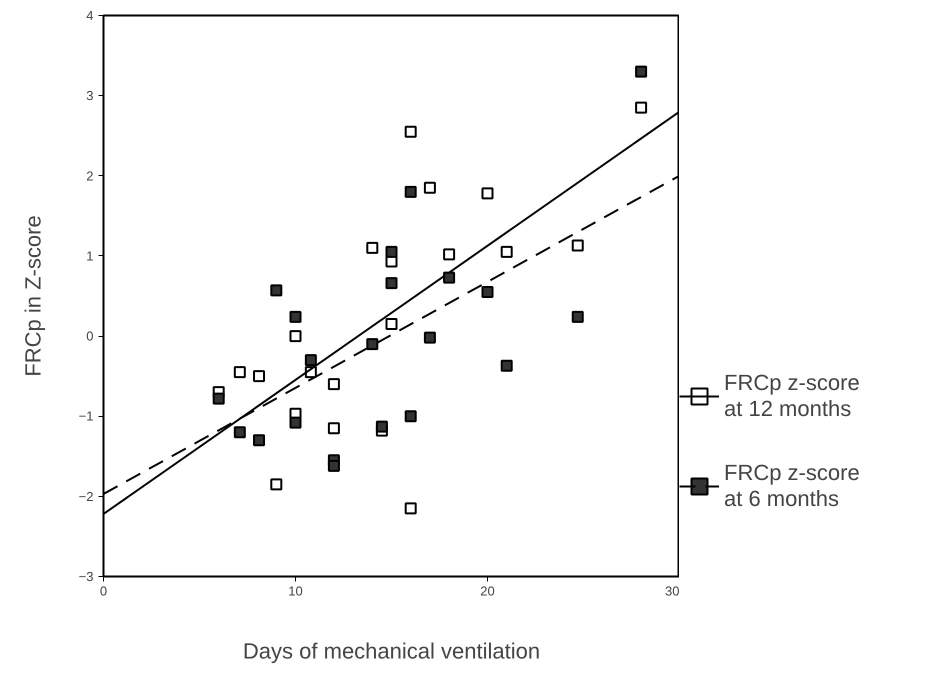 The width and height of the screenshot is (936, 678). I want to click on y-axis-title: FRCp in Z-score, so click(33, 296).